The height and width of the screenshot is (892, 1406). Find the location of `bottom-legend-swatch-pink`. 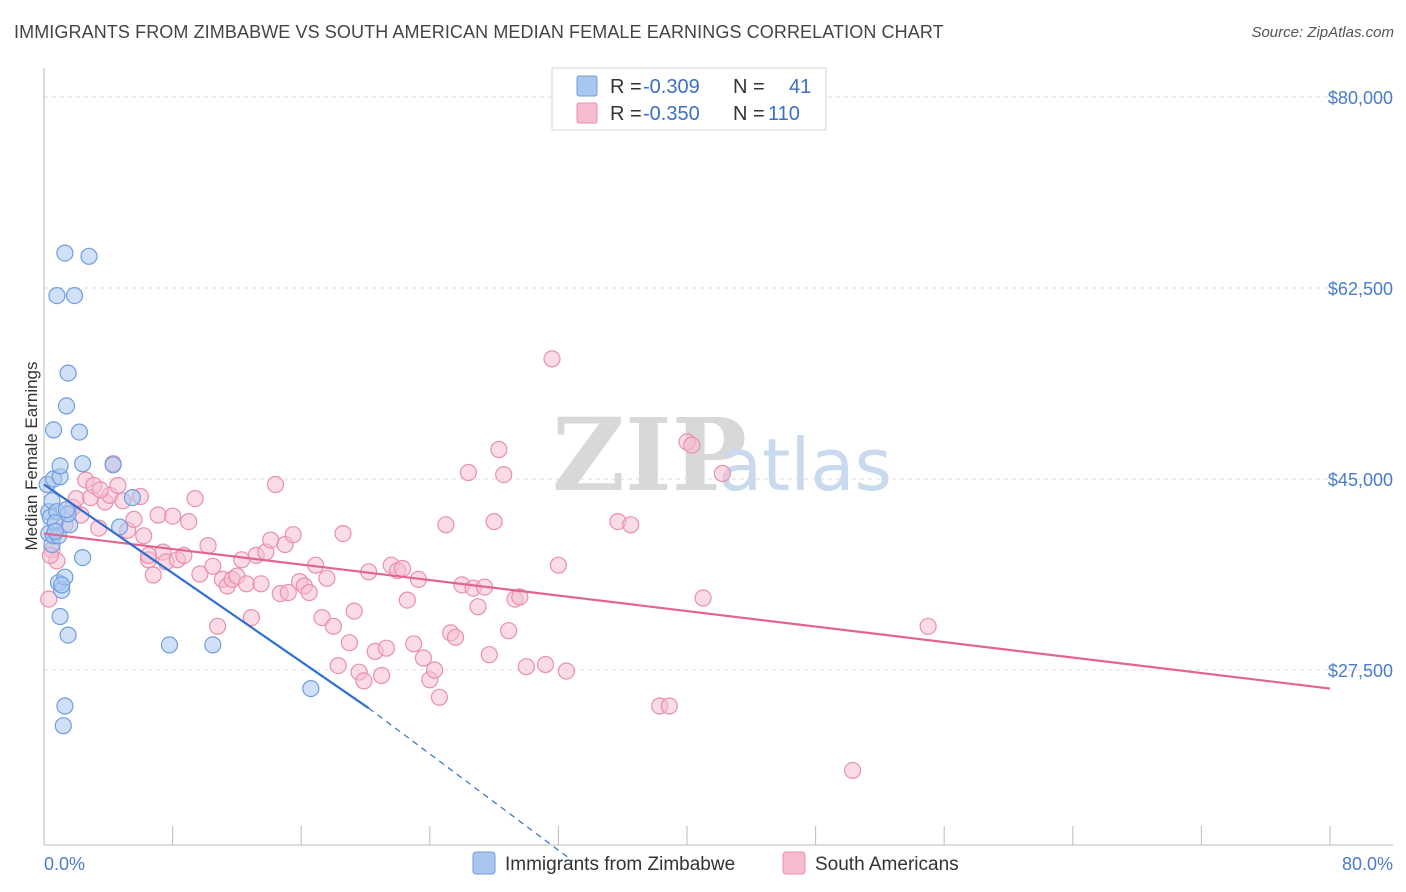

bottom-legend-swatch-pink is located at coordinates (794, 863).